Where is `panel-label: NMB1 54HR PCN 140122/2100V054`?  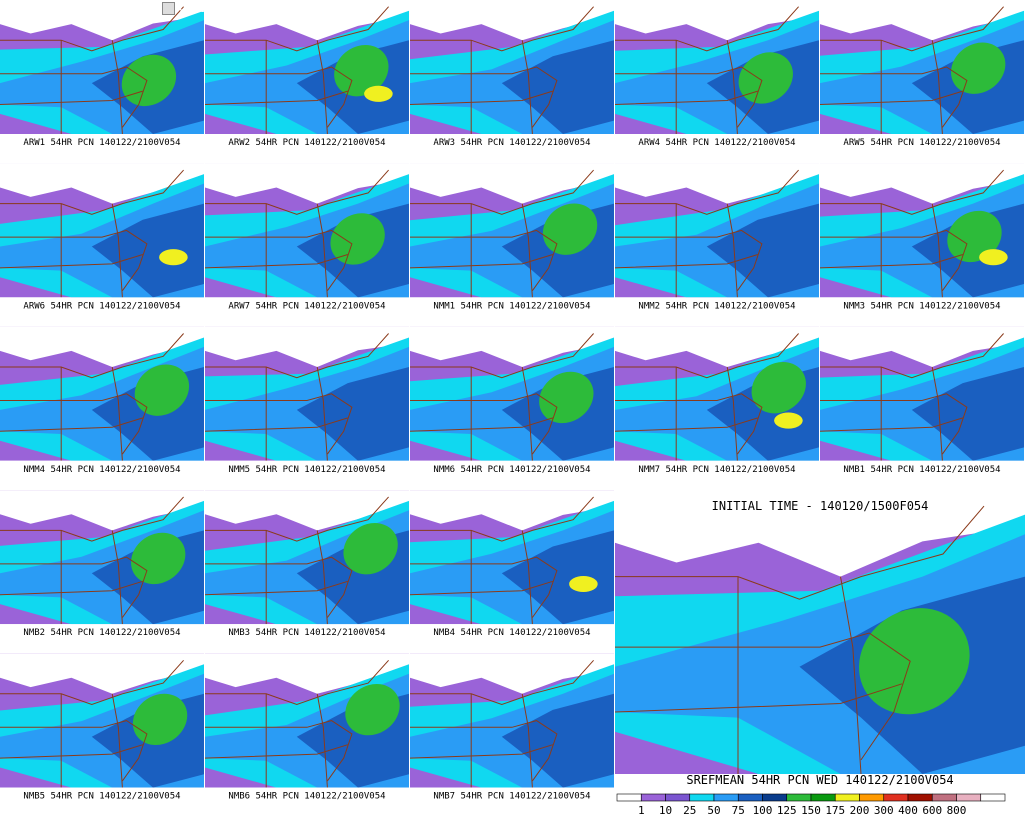
panel-label: NMB1 54HR PCN 140122/2100V054 is located at coordinates (921, 470).